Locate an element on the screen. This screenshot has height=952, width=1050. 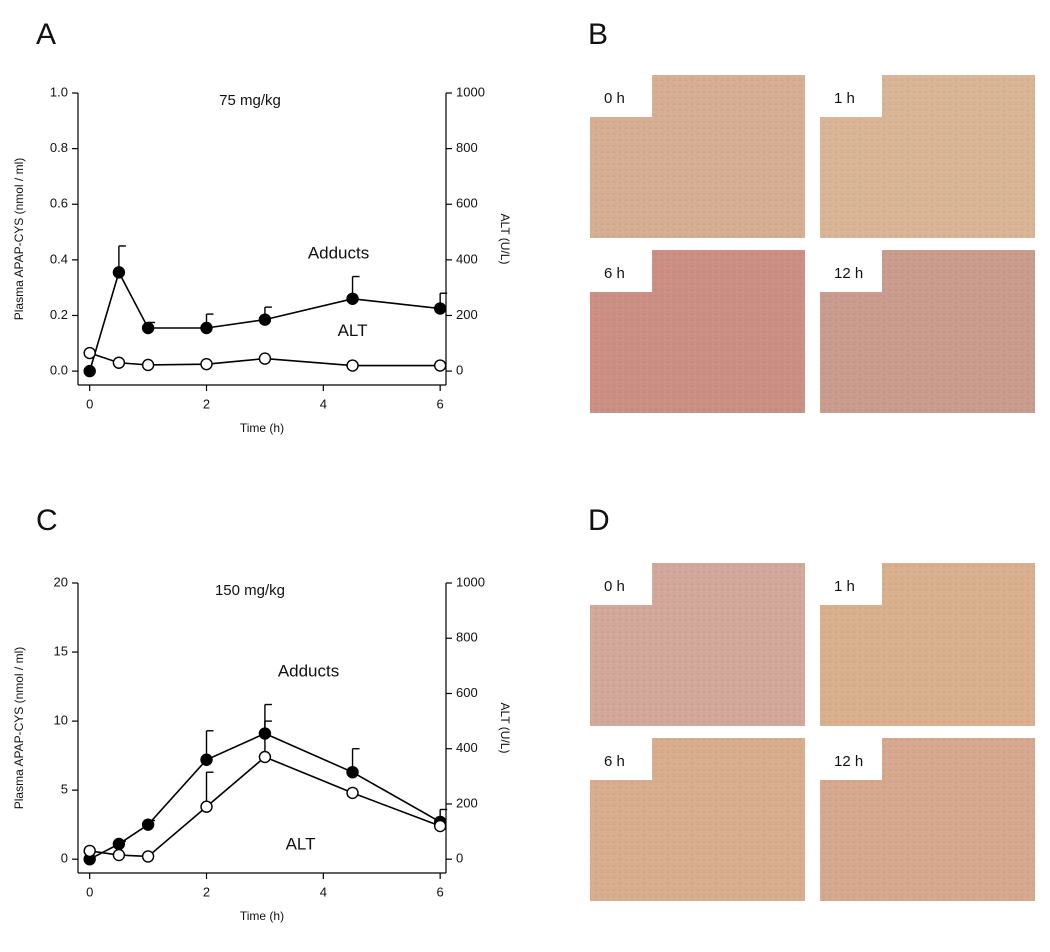
series-line is located at coordinates (265, 807).